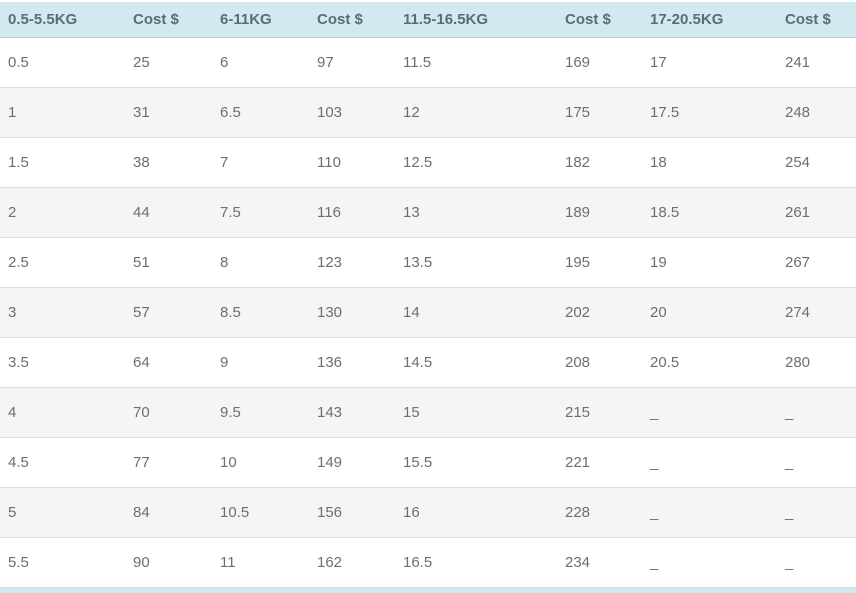 This screenshot has width=856, height=593. I want to click on table-cell: 51, so click(168, 262).